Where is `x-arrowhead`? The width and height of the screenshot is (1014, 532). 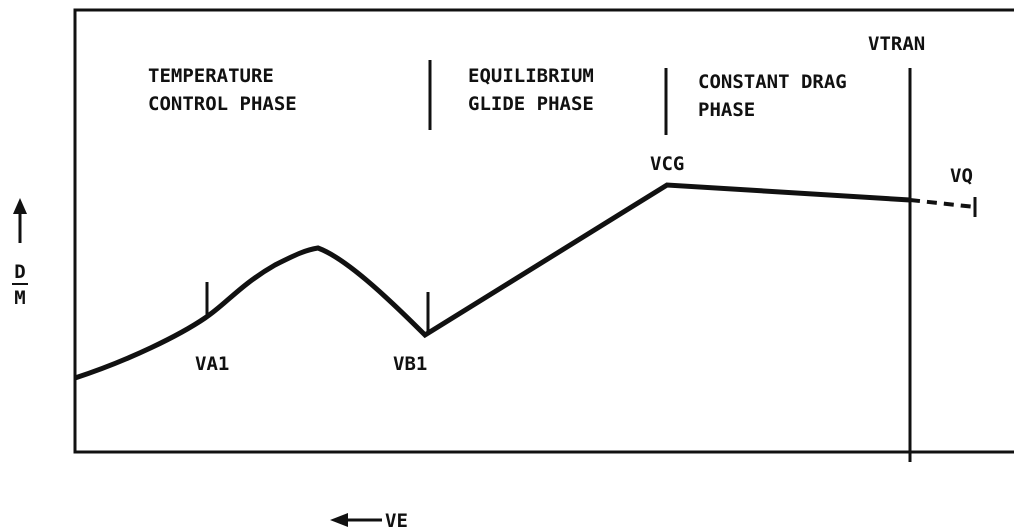
x-arrowhead is located at coordinates (339, 520).